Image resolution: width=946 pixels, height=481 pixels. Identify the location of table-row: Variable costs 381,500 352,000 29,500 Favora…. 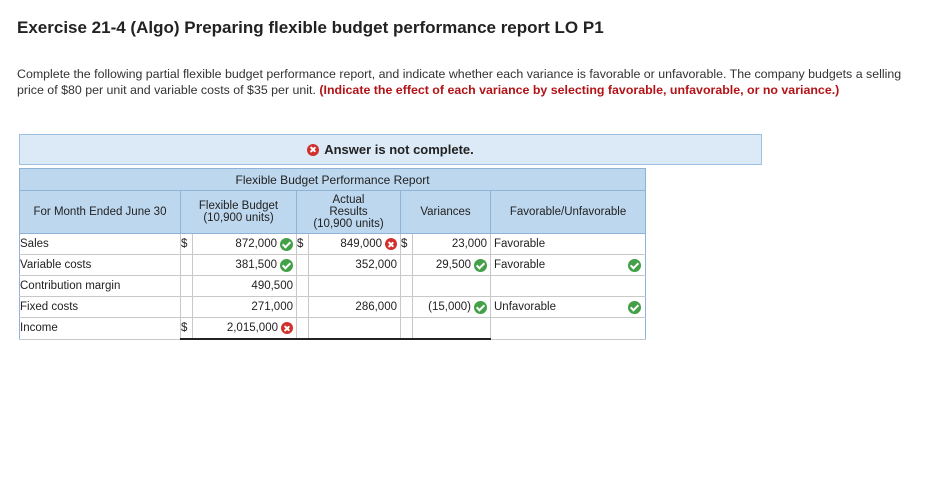
(333, 265).